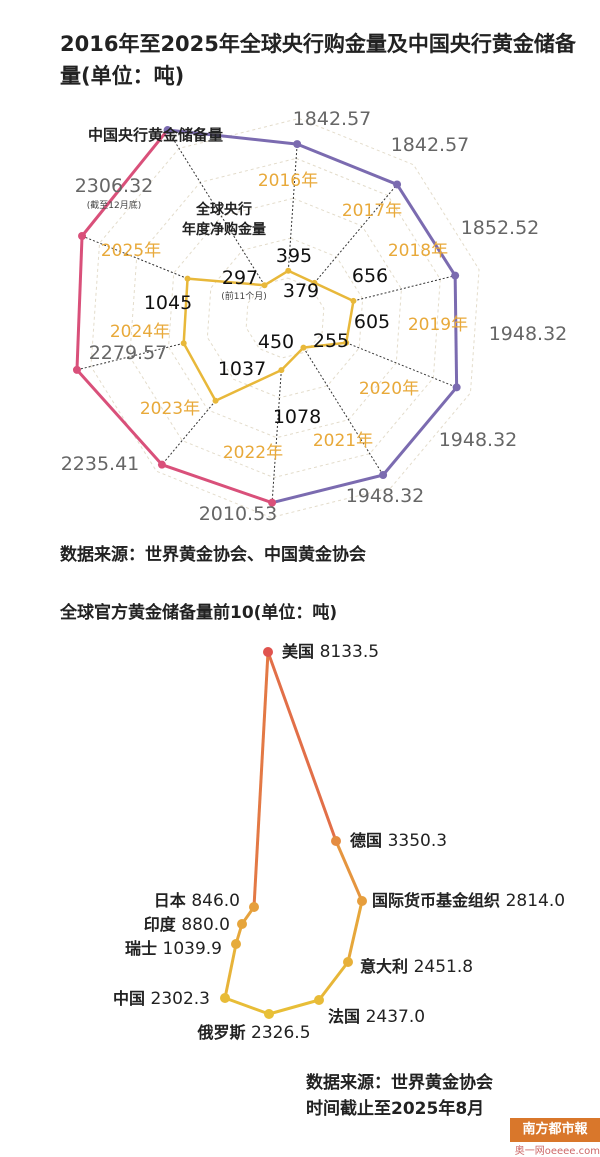 This screenshot has width=600, height=1157. What do you see at coordinates (318, 60) in the screenshot?
I see `radar-chart-title: 2016年至2025年全球央行购金量及中国央行黄金储备量(单位：吨)` at bounding box center [318, 60].